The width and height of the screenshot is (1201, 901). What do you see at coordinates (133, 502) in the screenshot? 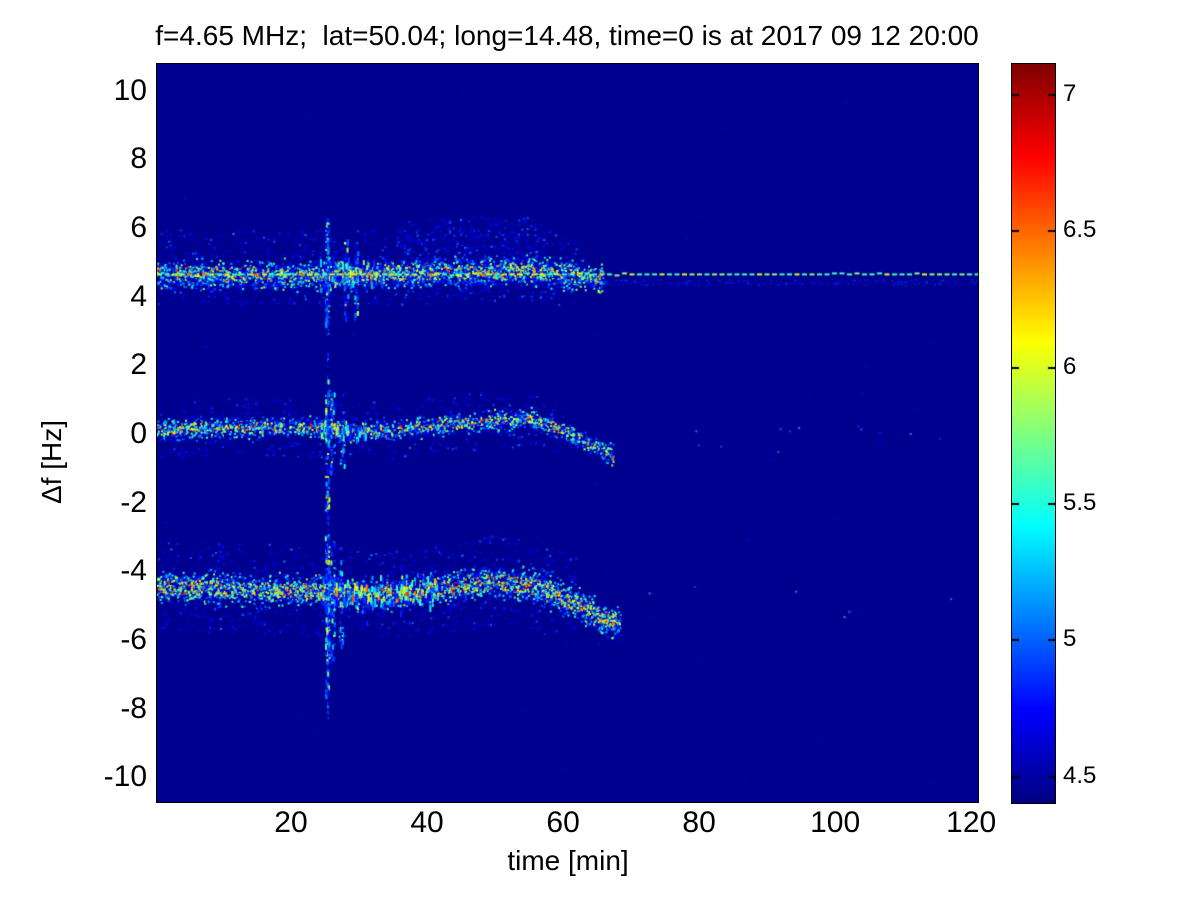
I see `y-tick-label: -2` at bounding box center [133, 502].